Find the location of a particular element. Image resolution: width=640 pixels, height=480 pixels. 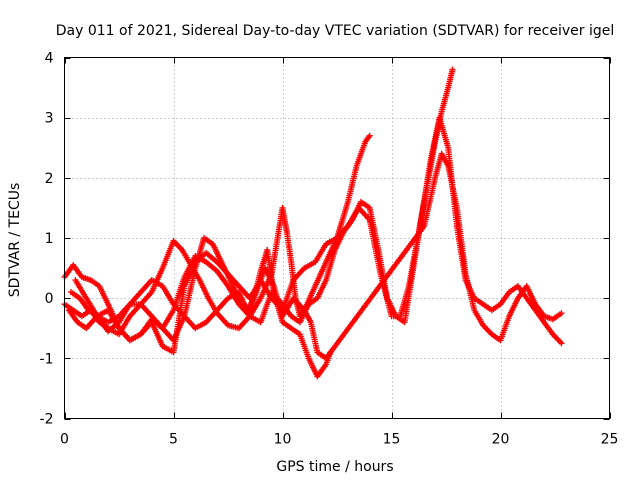

x-tick-label: 0 is located at coordinates (64, 440).